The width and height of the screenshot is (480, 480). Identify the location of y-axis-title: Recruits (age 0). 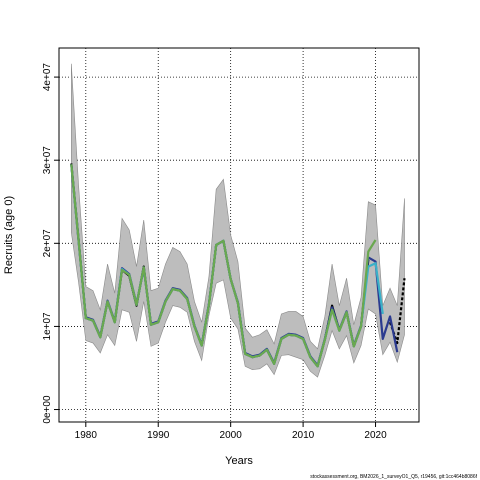
(9, 235).